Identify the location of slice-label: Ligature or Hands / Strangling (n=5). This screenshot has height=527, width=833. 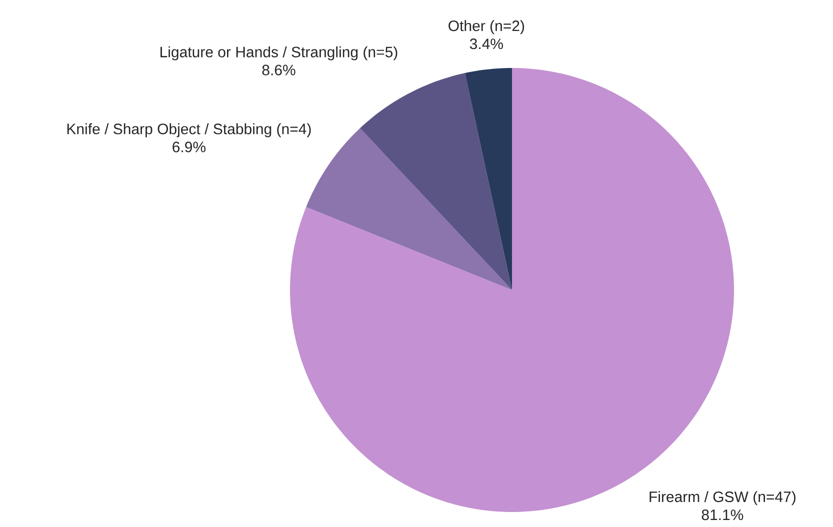
(279, 53).